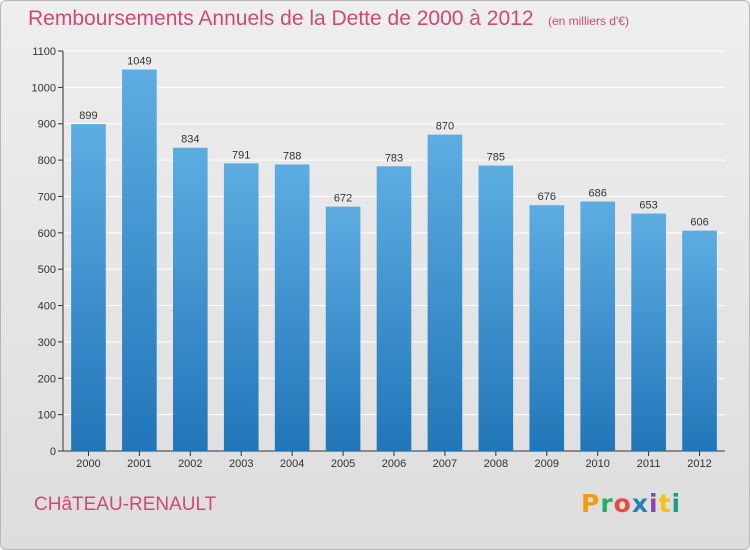 The height and width of the screenshot is (550, 750). I want to click on chart-subtitle: (en milliers d'€), so click(588, 21).